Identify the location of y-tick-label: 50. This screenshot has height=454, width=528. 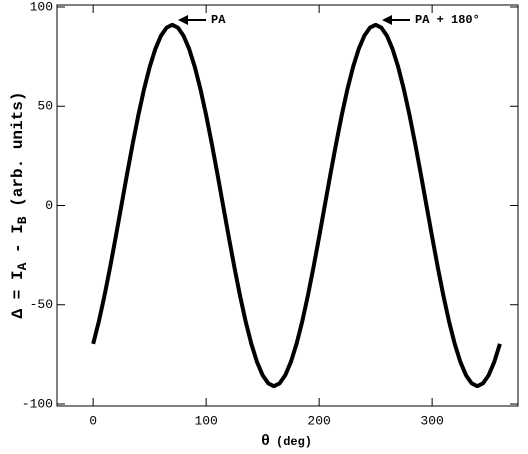
(45, 106).